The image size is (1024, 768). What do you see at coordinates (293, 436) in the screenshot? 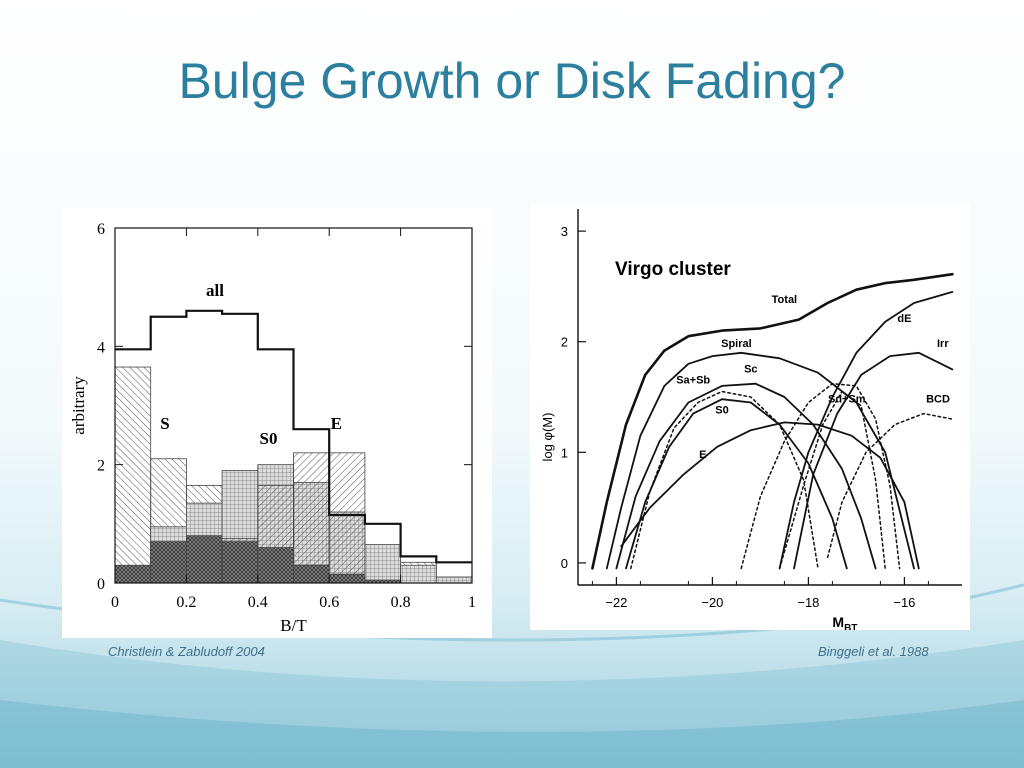
I see `hist-line-all` at bounding box center [293, 436].